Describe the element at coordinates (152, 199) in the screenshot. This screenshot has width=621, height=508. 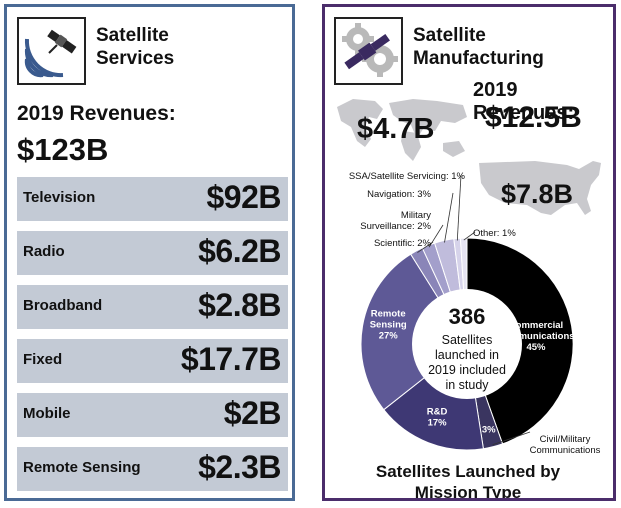
I see `service-row-television: Television $92B` at that location.